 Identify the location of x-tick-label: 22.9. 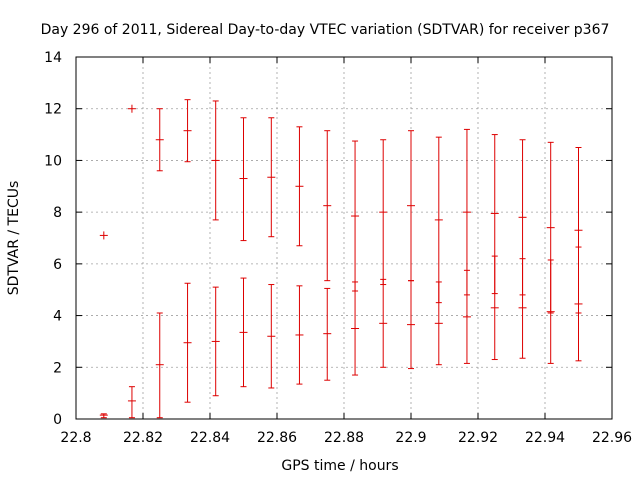
(410, 438).